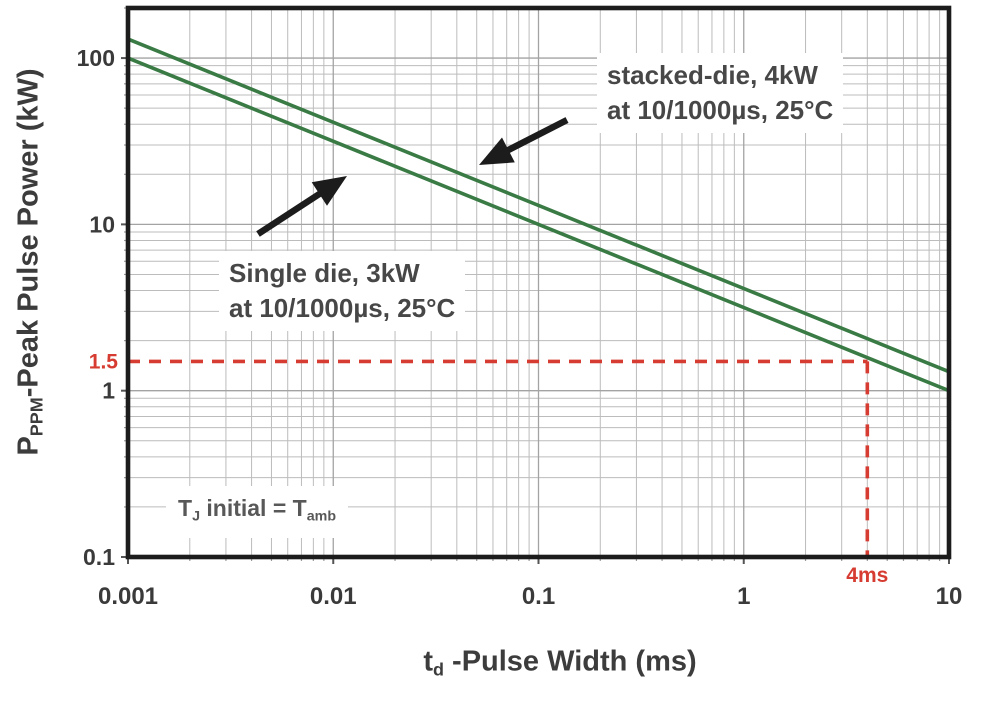 This screenshot has height=708, width=981. What do you see at coordinates (28, 233) in the screenshot?
I see `y-axis-title-text: -Peak Pulse Power (kW)` at bounding box center [28, 233].